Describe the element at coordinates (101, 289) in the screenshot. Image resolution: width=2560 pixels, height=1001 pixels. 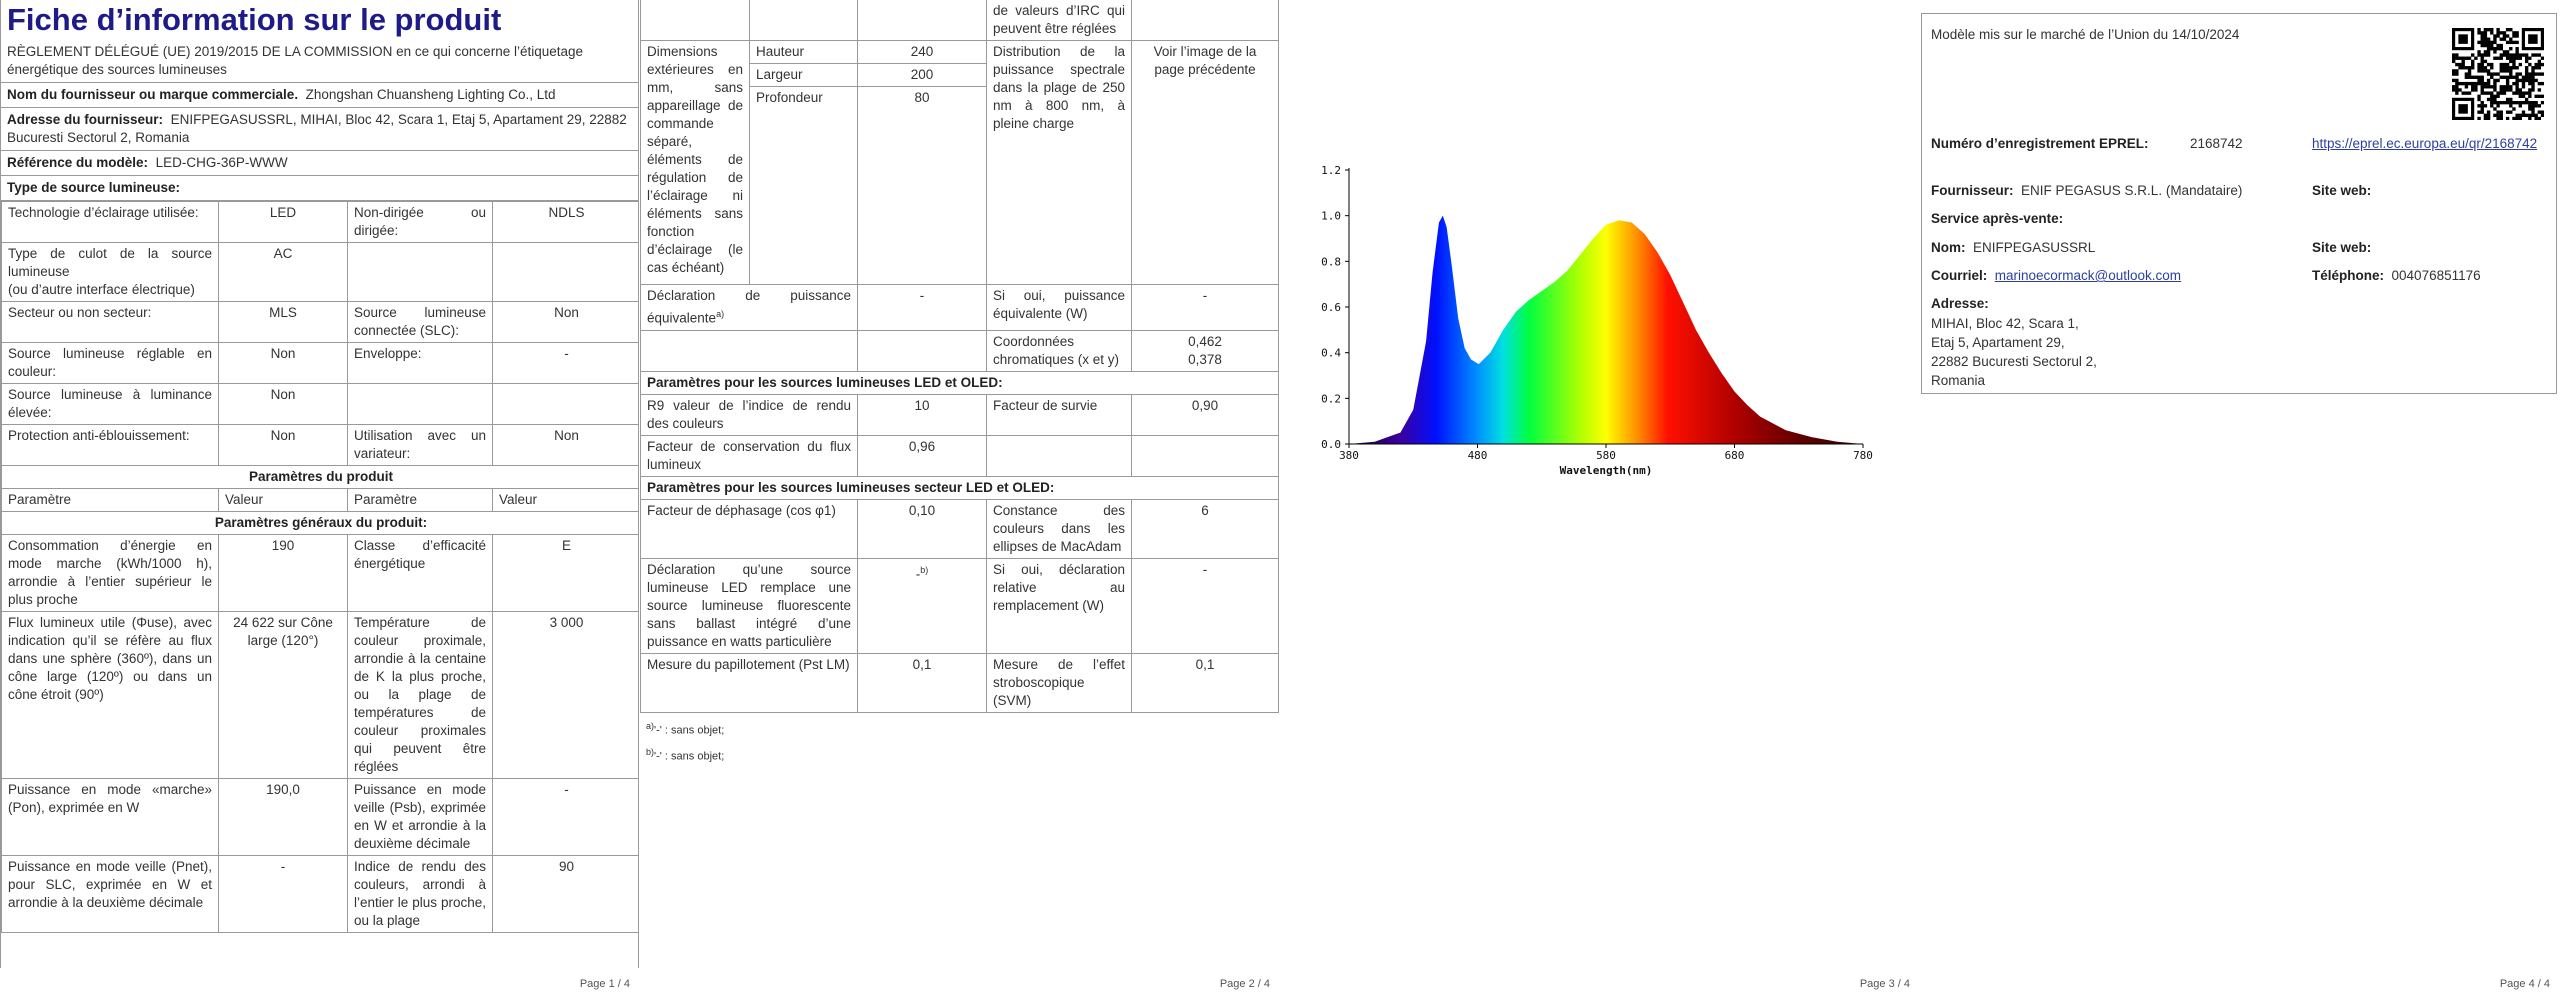
I see `cell-note: (ou d’autre interface électrique)` at that location.